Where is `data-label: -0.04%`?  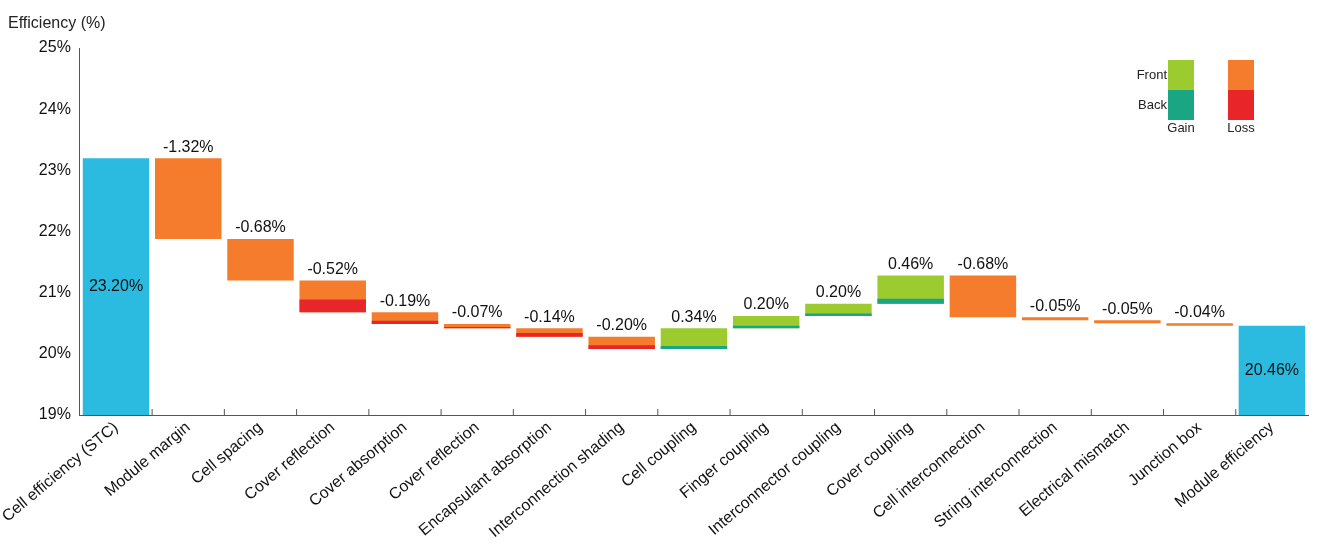 data-label: -0.04% is located at coordinates (1199, 311).